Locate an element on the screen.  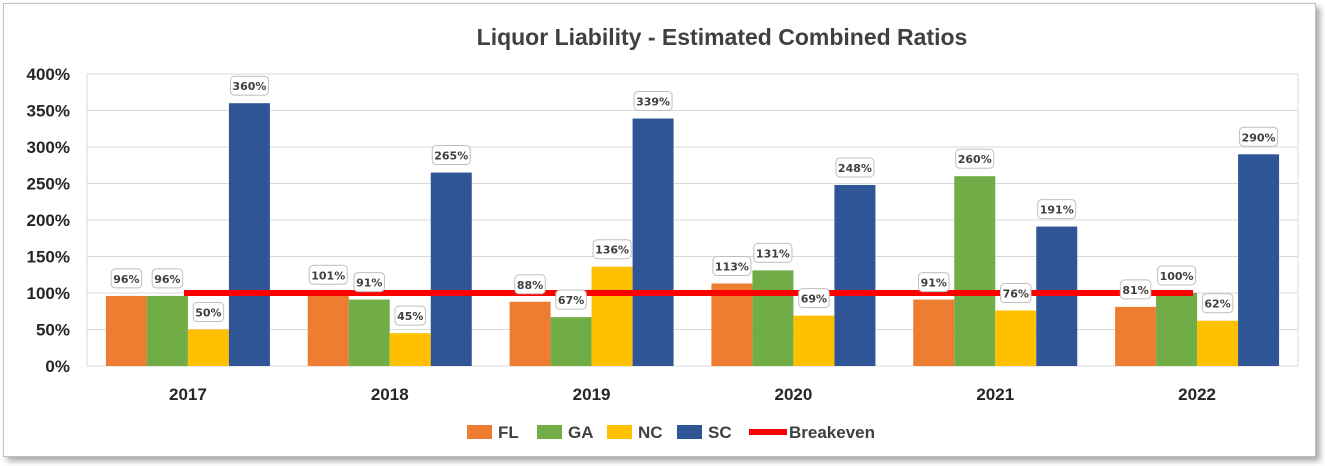
data-label-nc-2018: 45% is located at coordinates (410, 315).